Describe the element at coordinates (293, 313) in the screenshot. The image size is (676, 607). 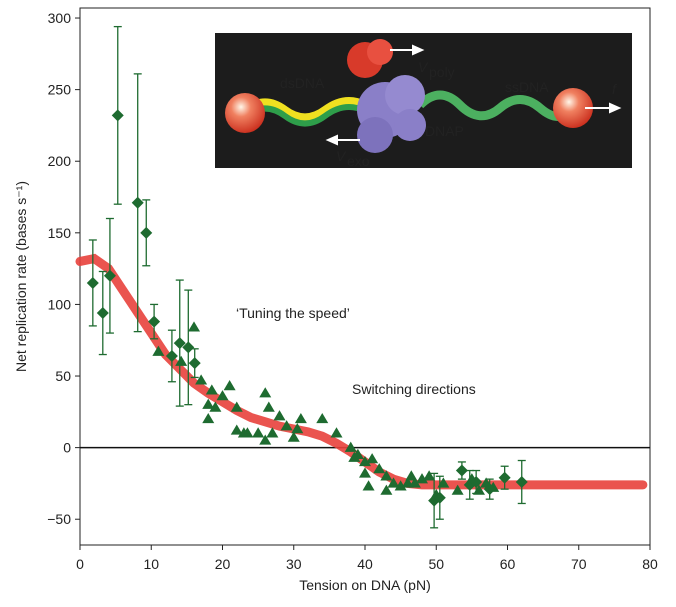
I see `annotation: ‘Tuning the speed’` at that location.